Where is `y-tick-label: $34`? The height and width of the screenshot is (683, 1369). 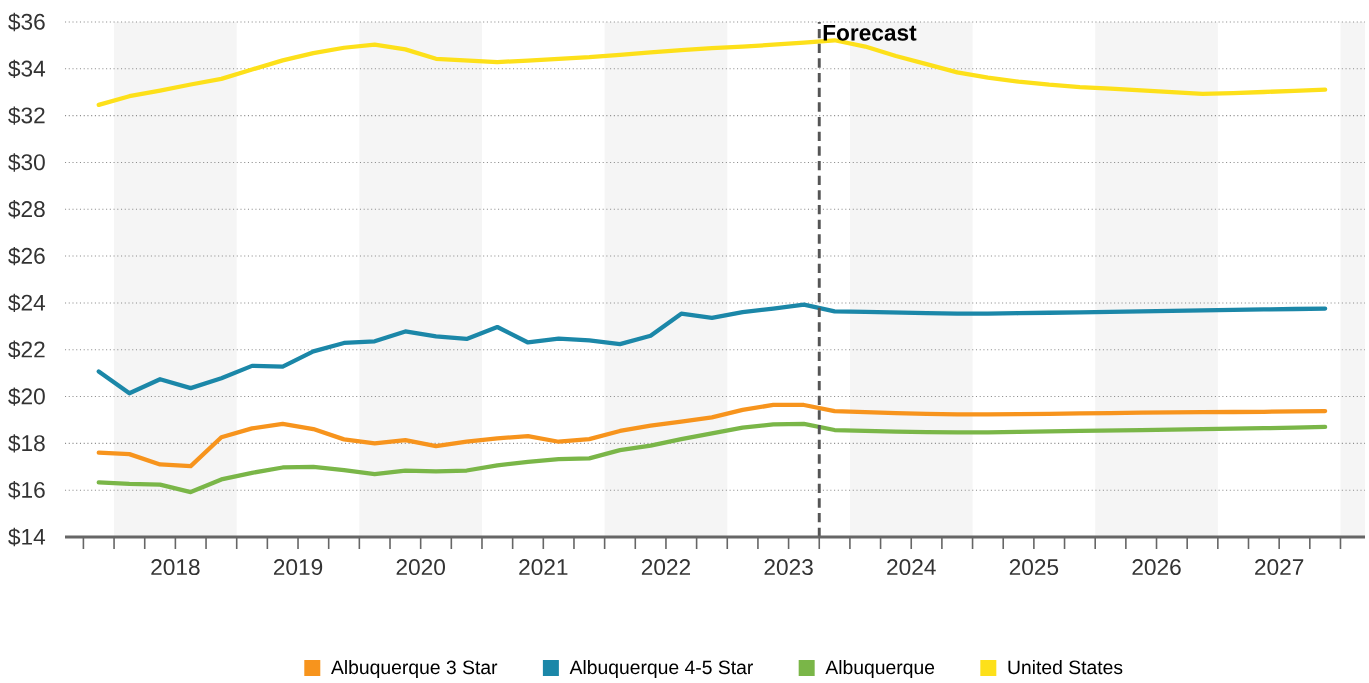
y-tick-label: $34 is located at coordinates (27, 68).